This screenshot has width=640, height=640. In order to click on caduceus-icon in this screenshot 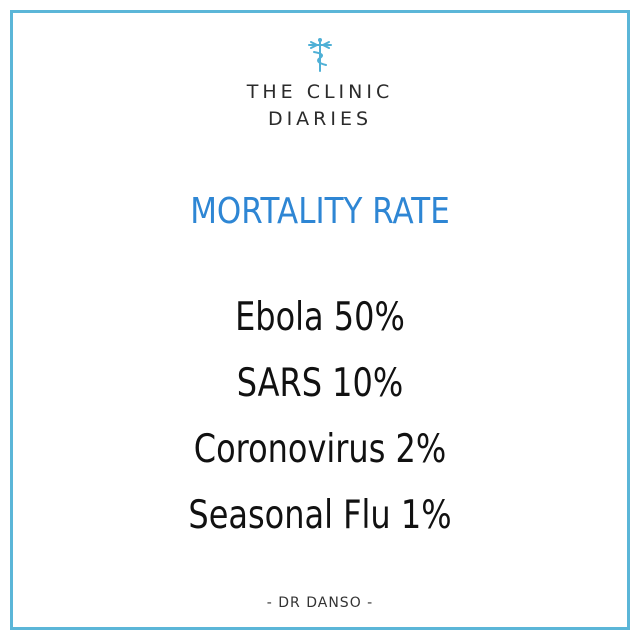, I will do `click(320, 55)`.